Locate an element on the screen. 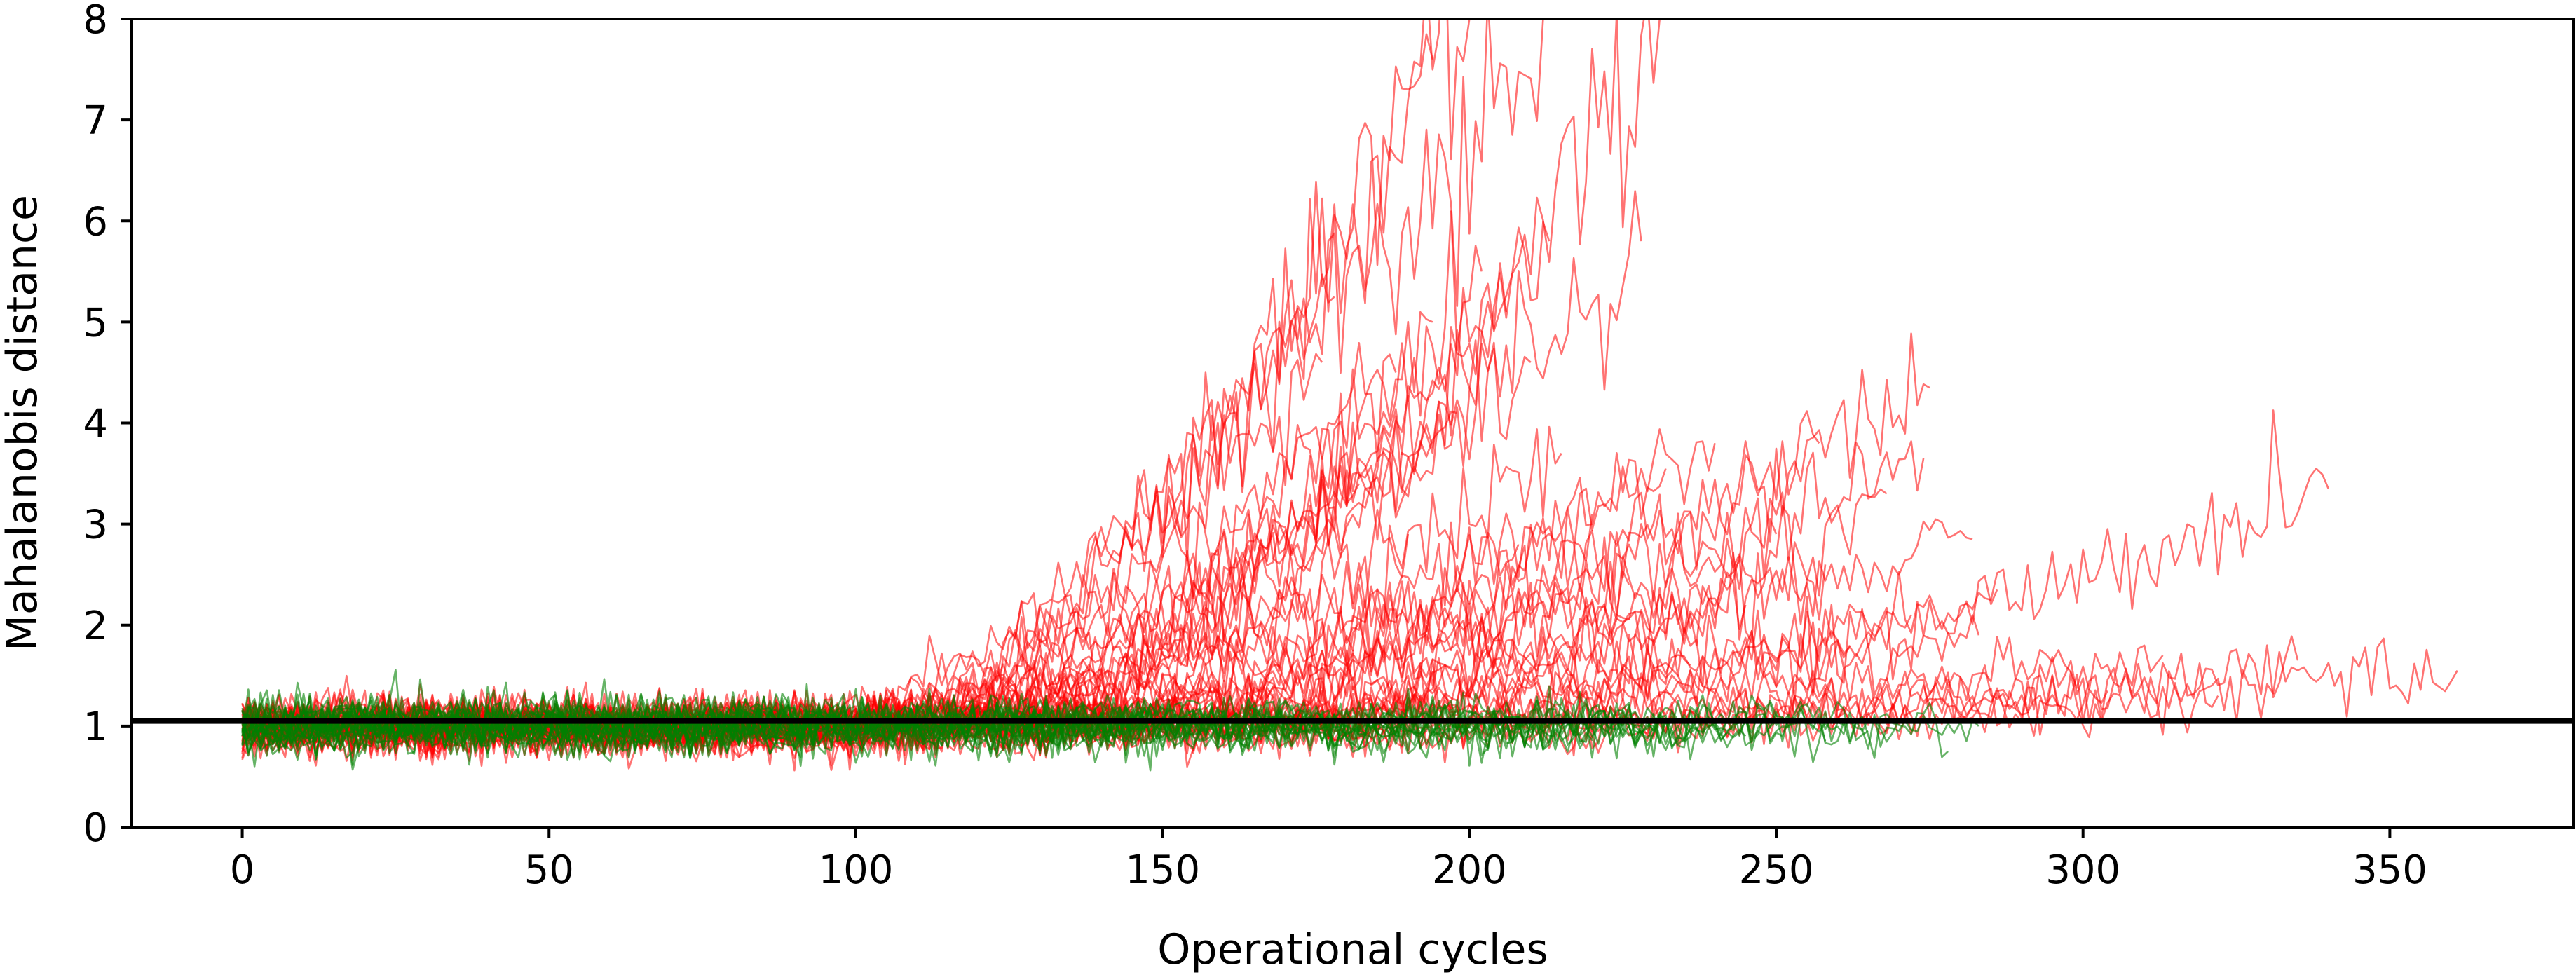  x-tick-label: 250 is located at coordinates (1777, 870).